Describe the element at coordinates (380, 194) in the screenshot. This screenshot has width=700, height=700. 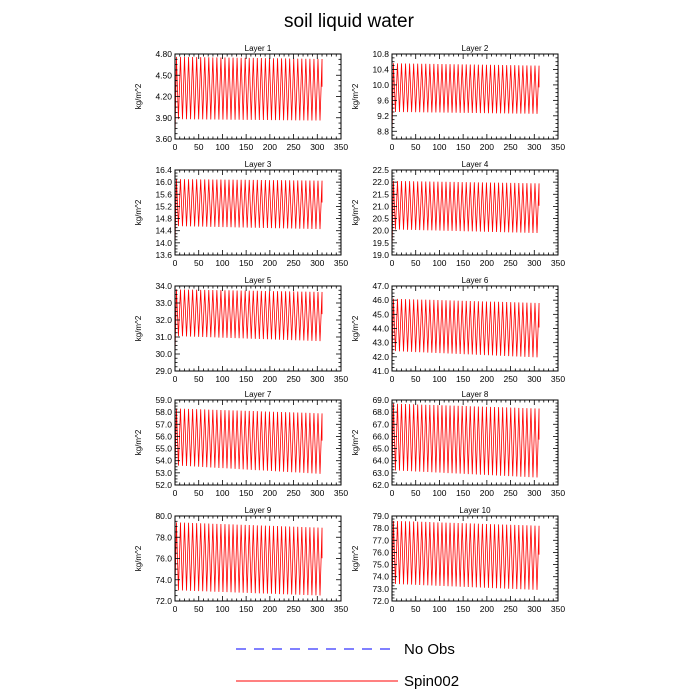
I see `y-tick-label: 21.5` at that location.